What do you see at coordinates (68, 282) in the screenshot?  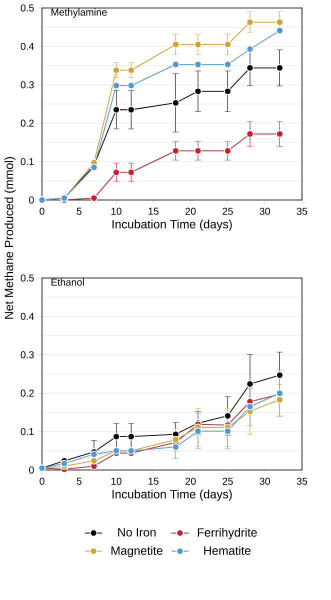 I see `chart-title: Ethanol` at bounding box center [68, 282].